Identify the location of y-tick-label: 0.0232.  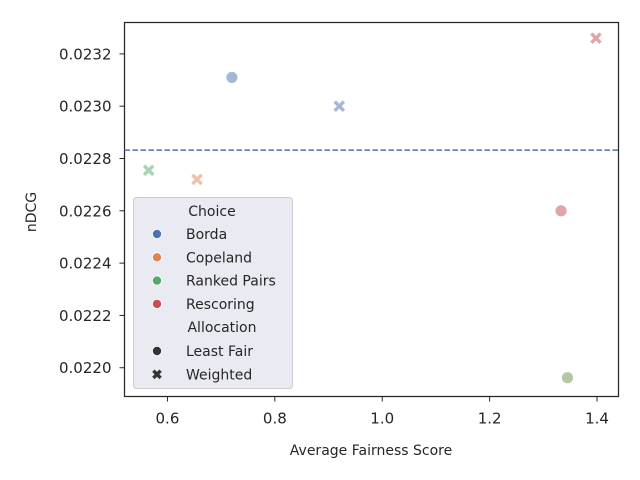
(85, 54).